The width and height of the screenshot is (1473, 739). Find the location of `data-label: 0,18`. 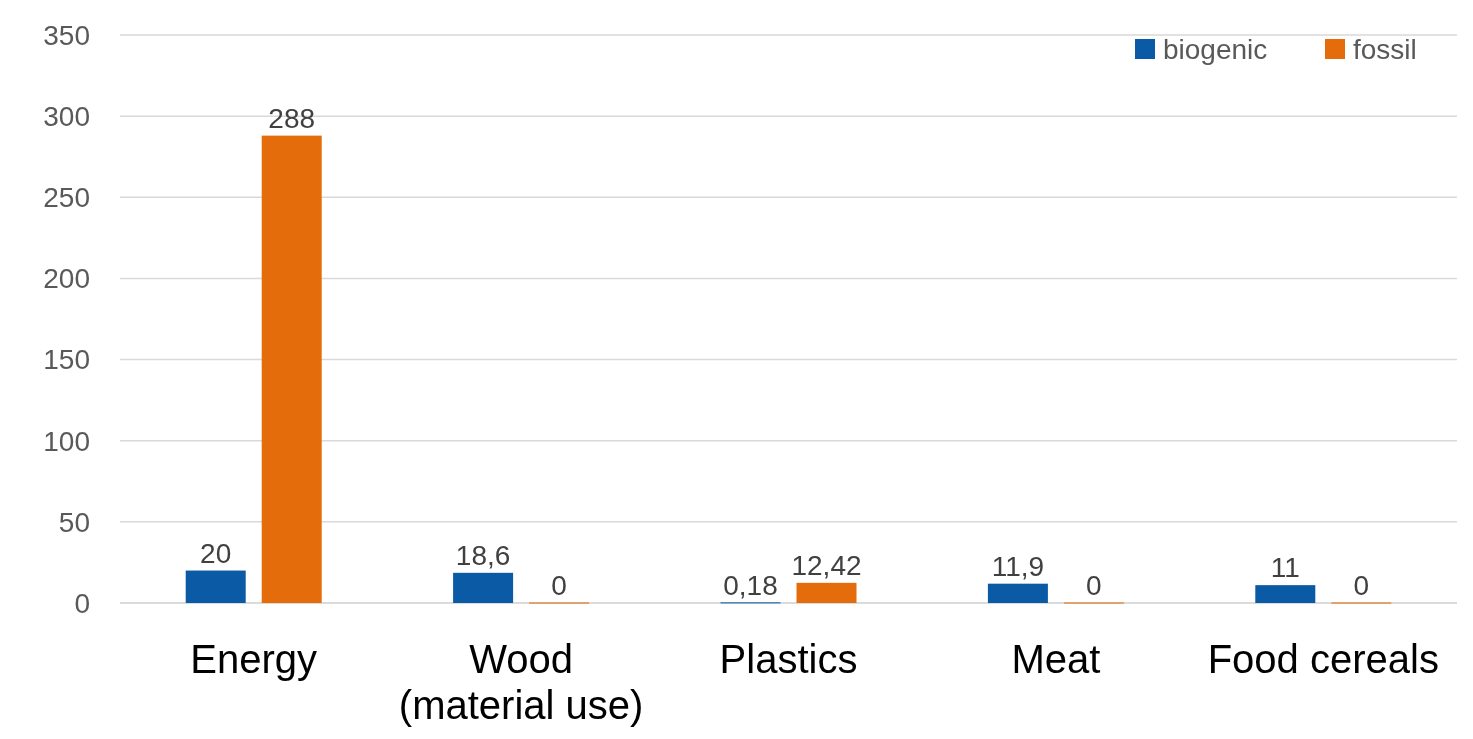

data-label: 0,18 is located at coordinates (750, 585).